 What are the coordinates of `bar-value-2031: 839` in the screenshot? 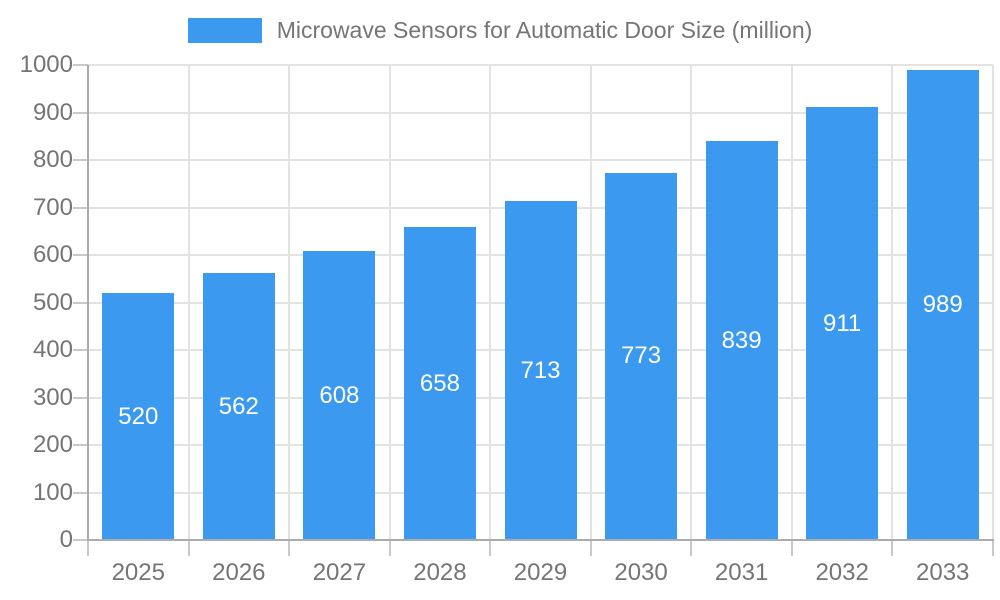 It's located at (741, 340).